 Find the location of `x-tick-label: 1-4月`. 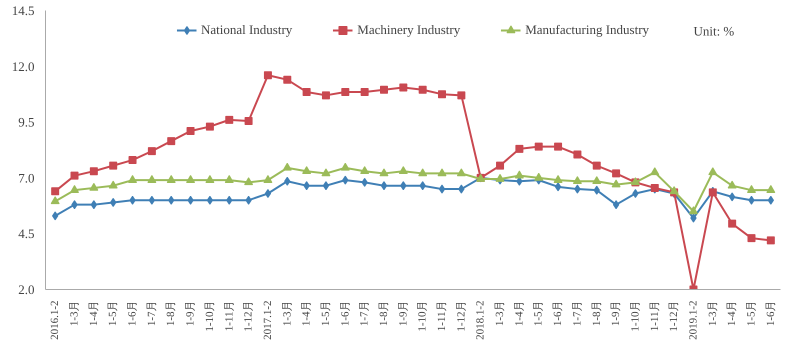

x-tick-label: 1-4月 is located at coordinates (306, 313).